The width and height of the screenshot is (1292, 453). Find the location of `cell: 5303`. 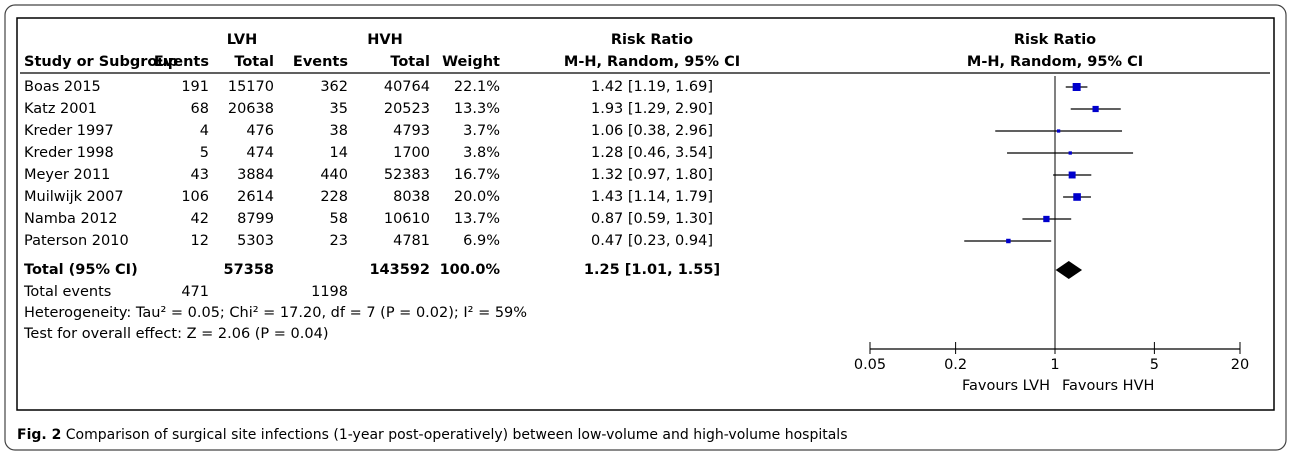

cell: 5303 is located at coordinates (255, 241).